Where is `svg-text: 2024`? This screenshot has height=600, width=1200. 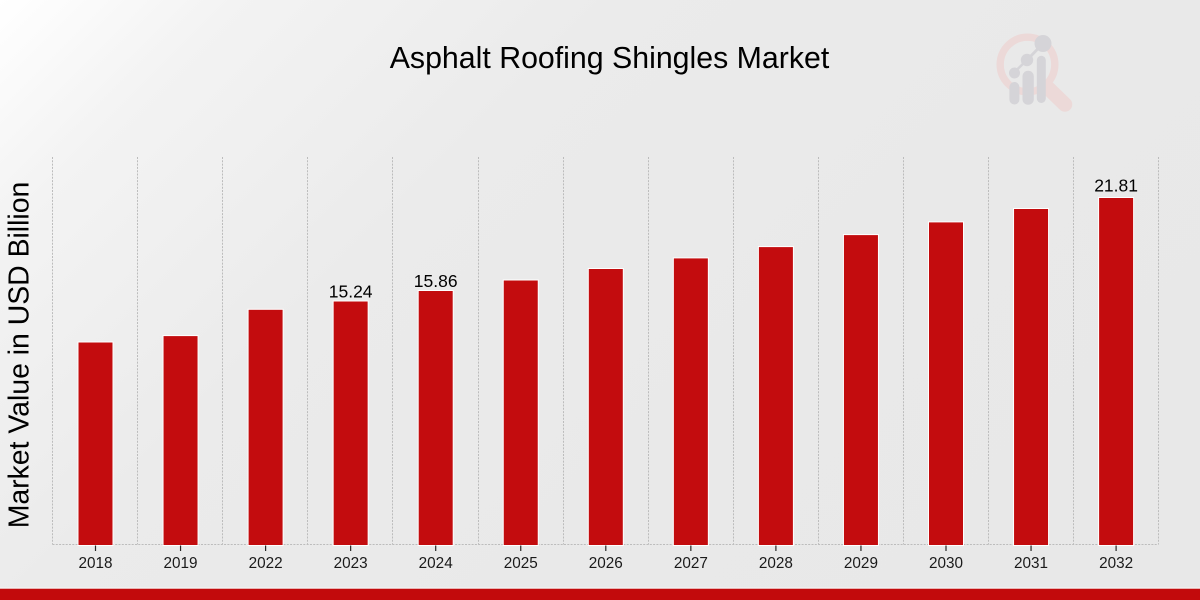
svg-text: 2024 is located at coordinates (436, 563).